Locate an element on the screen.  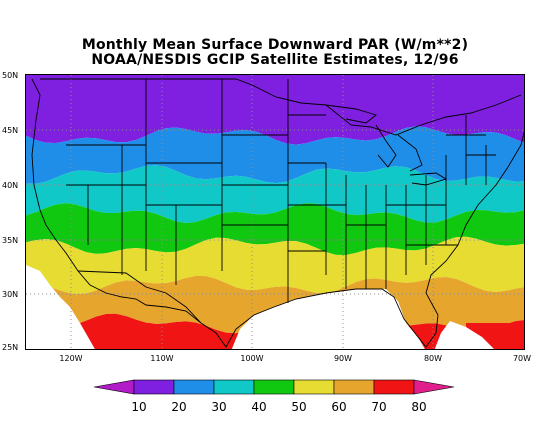
state-lines-east is located at coordinates (441, 195).